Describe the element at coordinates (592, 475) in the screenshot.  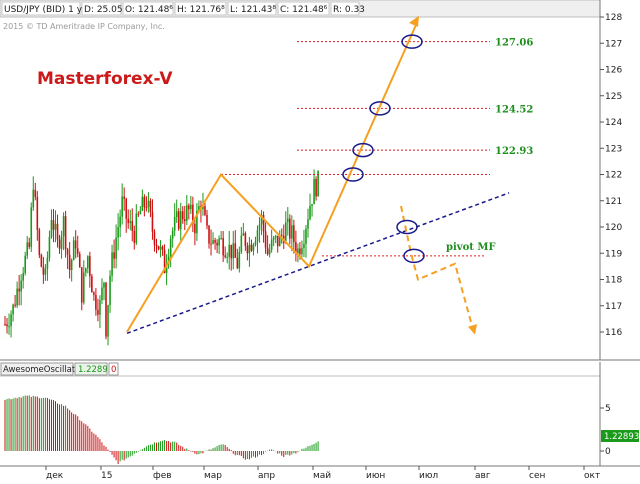
I see `time-tick-label: окт` at that location.